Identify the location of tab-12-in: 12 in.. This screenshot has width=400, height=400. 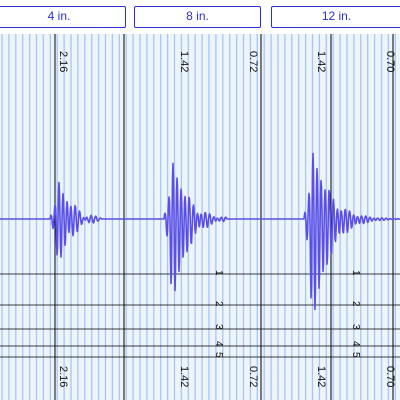
(335, 17).